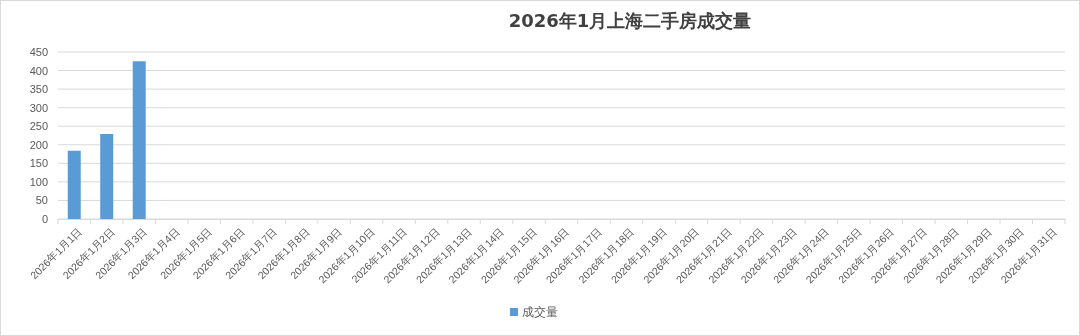 The width and height of the screenshot is (1080, 336). I want to click on y-tick-label: 400, so click(38, 70).